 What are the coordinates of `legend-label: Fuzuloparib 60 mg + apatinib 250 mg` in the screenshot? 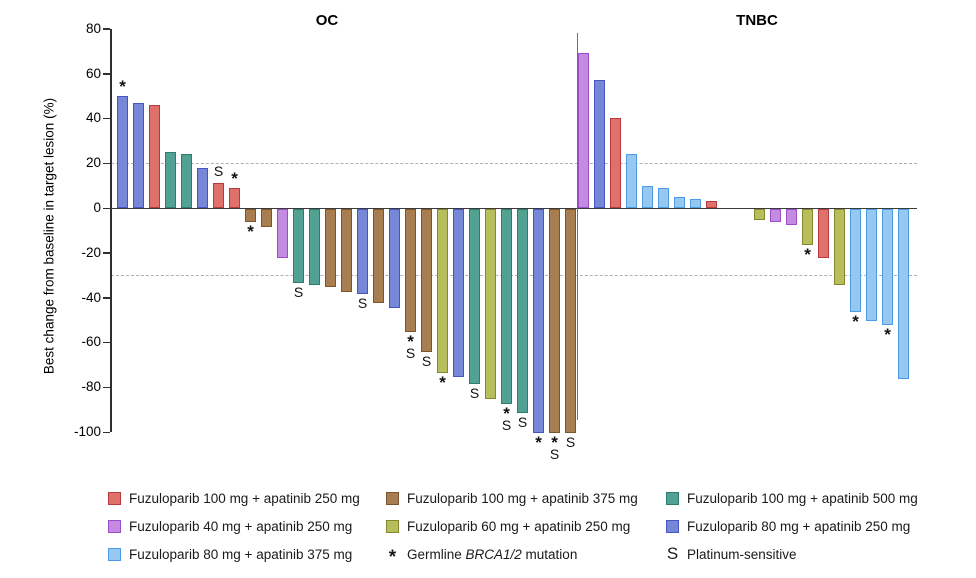 It's located at (519, 526).